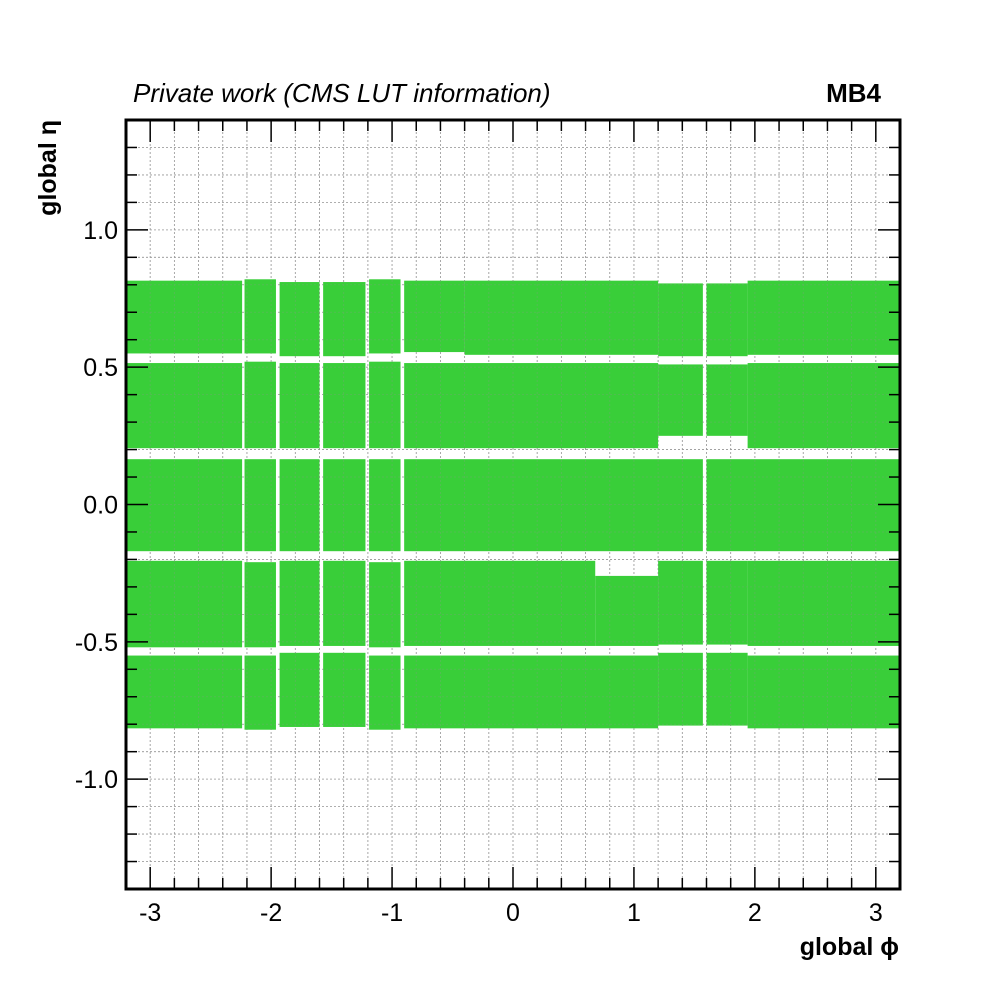  What do you see at coordinates (48, 168) in the screenshot?
I see `y-axis-title: global η` at bounding box center [48, 168].